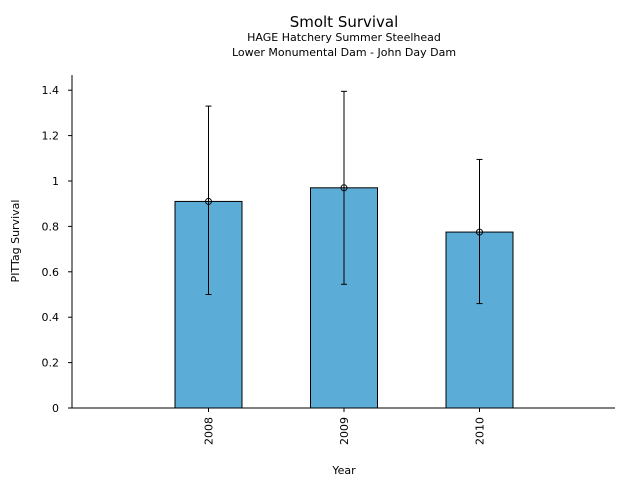 This screenshot has height=480, width=640. I want to click on chart-title: Smolt Survival, so click(344, 22).